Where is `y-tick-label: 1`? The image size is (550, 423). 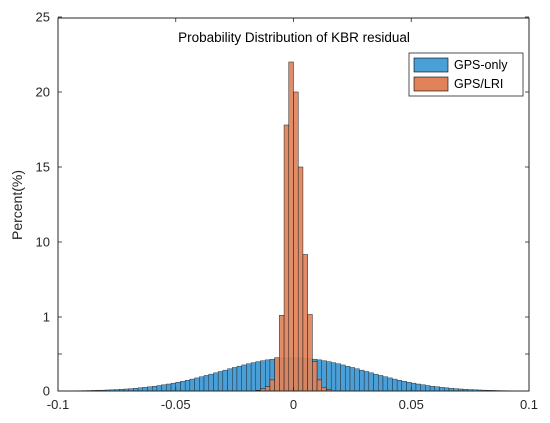
y-tick-label: 1 is located at coordinates (46, 317).